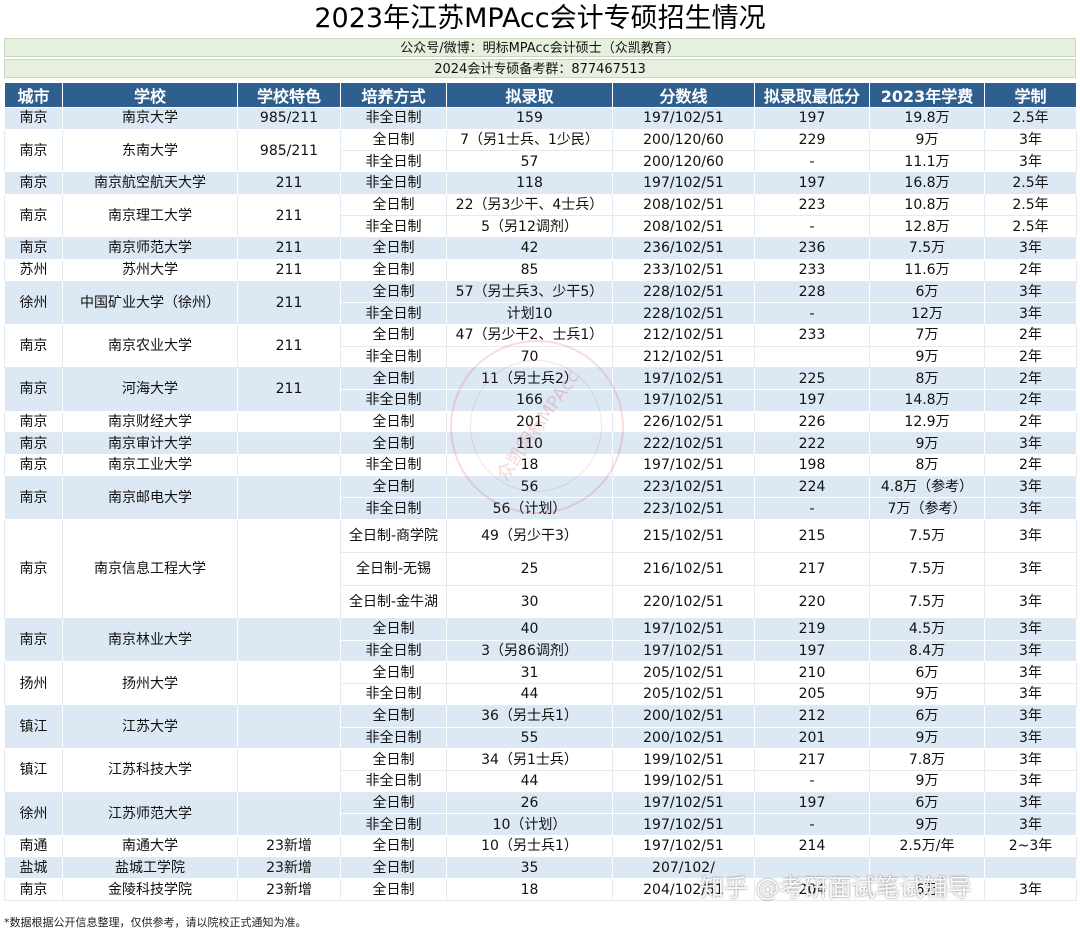 The image size is (1080, 935). What do you see at coordinates (529, 487) in the screenshot?
I see `admit-cell: 56` at bounding box center [529, 487].